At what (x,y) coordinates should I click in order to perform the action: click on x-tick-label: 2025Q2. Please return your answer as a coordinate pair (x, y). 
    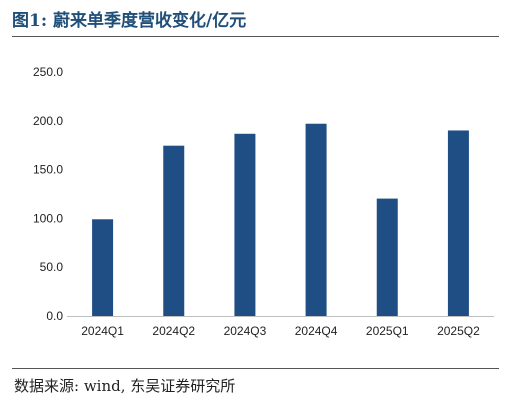
    Looking at the image, I should click on (458, 331).